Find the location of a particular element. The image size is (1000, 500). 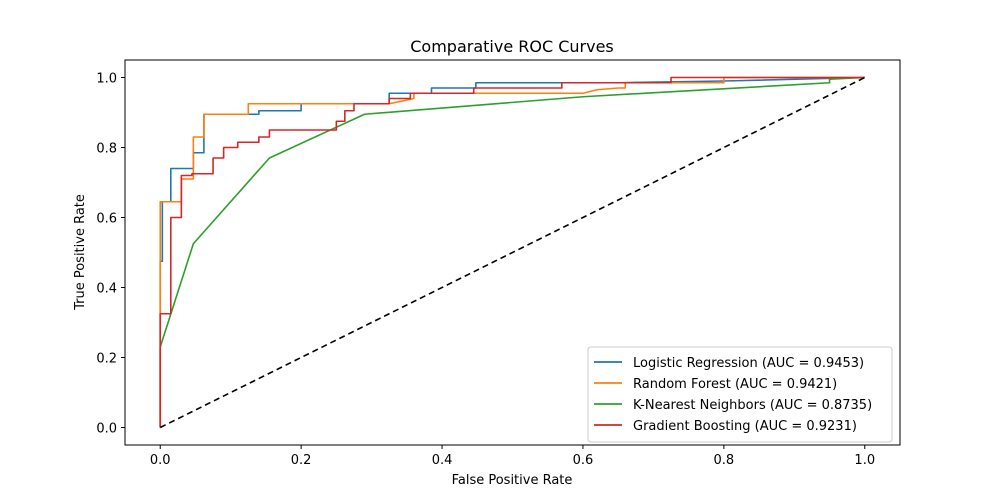

y-axis-ticks: 0.0 0.2 0.4 0.6 0.8 1.0 is located at coordinates (110, 254).